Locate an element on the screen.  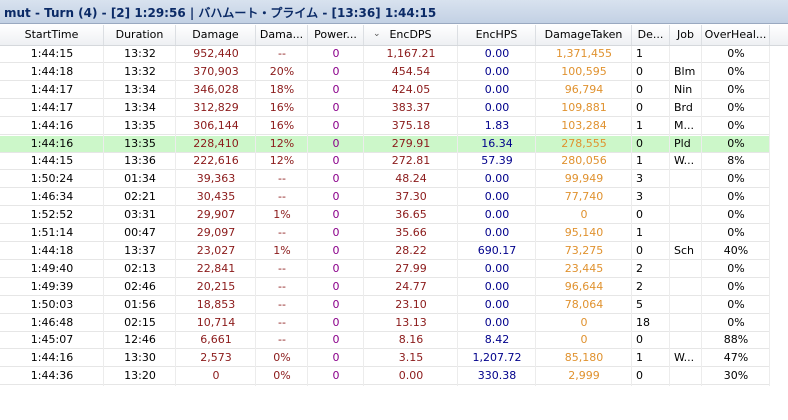
cell-overheal: 40% is located at coordinates (736, 250).